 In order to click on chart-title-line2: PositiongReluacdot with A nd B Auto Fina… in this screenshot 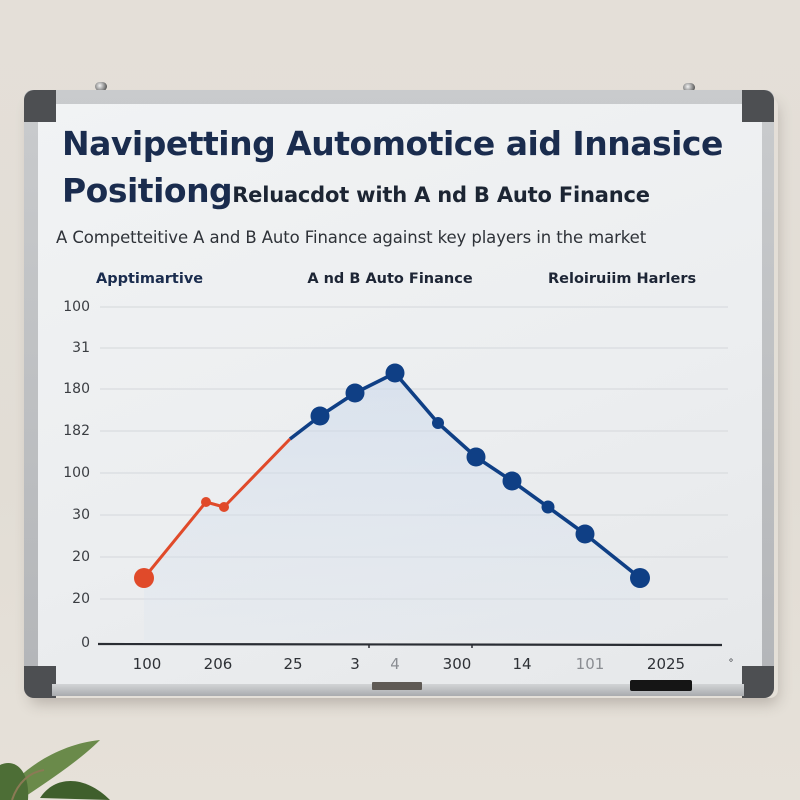, I will do `click(356, 190)`.